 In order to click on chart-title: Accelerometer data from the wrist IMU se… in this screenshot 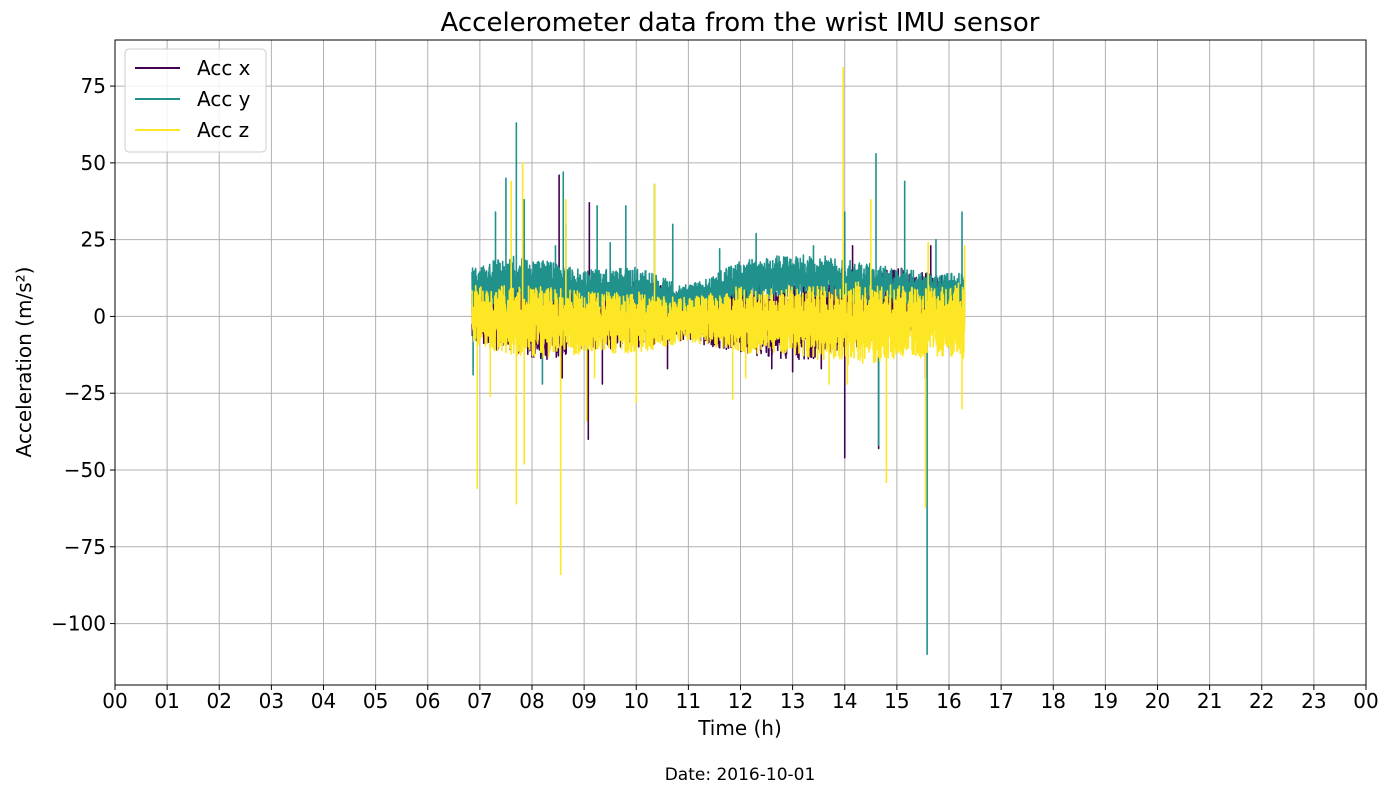, I will do `click(740, 23)`.